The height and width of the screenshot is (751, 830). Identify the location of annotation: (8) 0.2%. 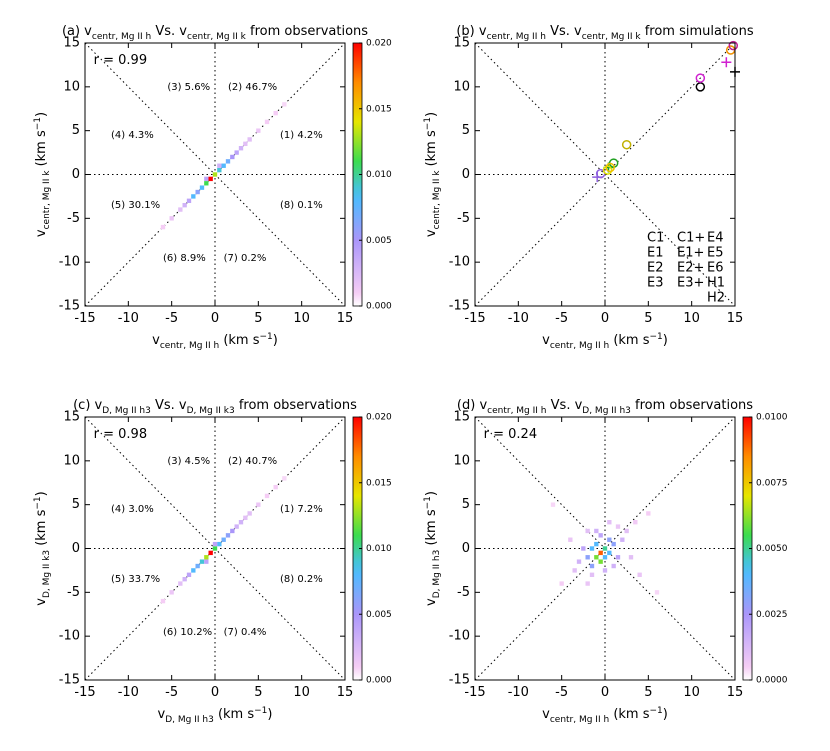
(301, 579).